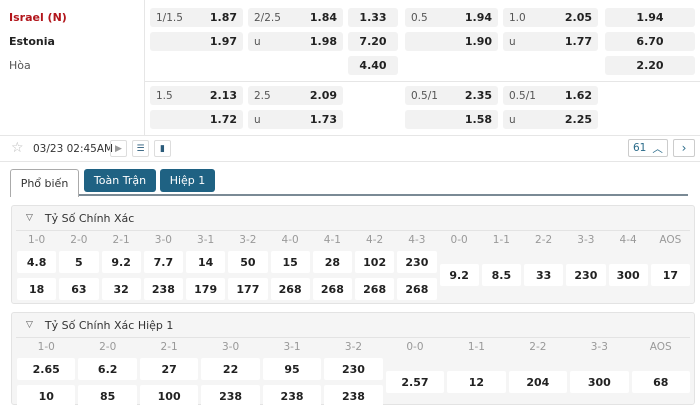  Describe the element at coordinates (107, 396) in the screenshot. I see `away-score-odds: 85` at that location.